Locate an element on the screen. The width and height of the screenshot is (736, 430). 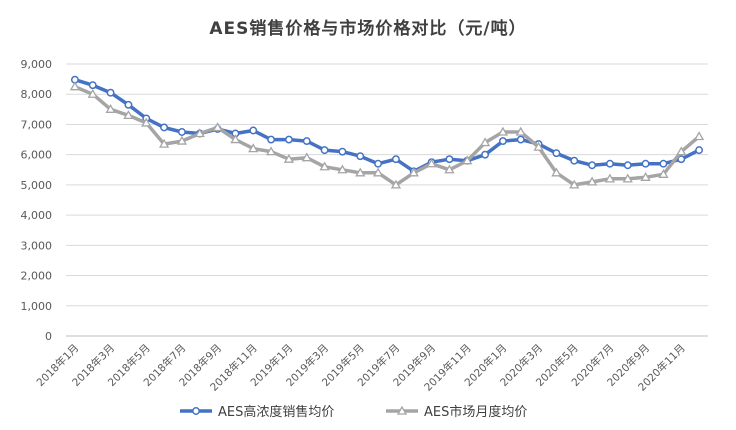
y-tick-label: 4,000 is located at coordinates (37, 215).